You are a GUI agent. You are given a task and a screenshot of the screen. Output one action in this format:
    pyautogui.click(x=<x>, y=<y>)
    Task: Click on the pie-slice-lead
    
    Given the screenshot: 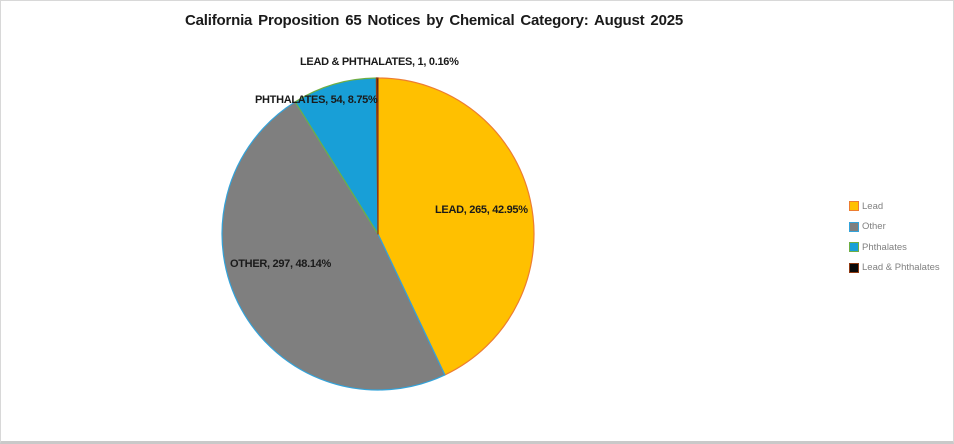 What is the action you would take?
    pyautogui.click(x=456, y=226)
    